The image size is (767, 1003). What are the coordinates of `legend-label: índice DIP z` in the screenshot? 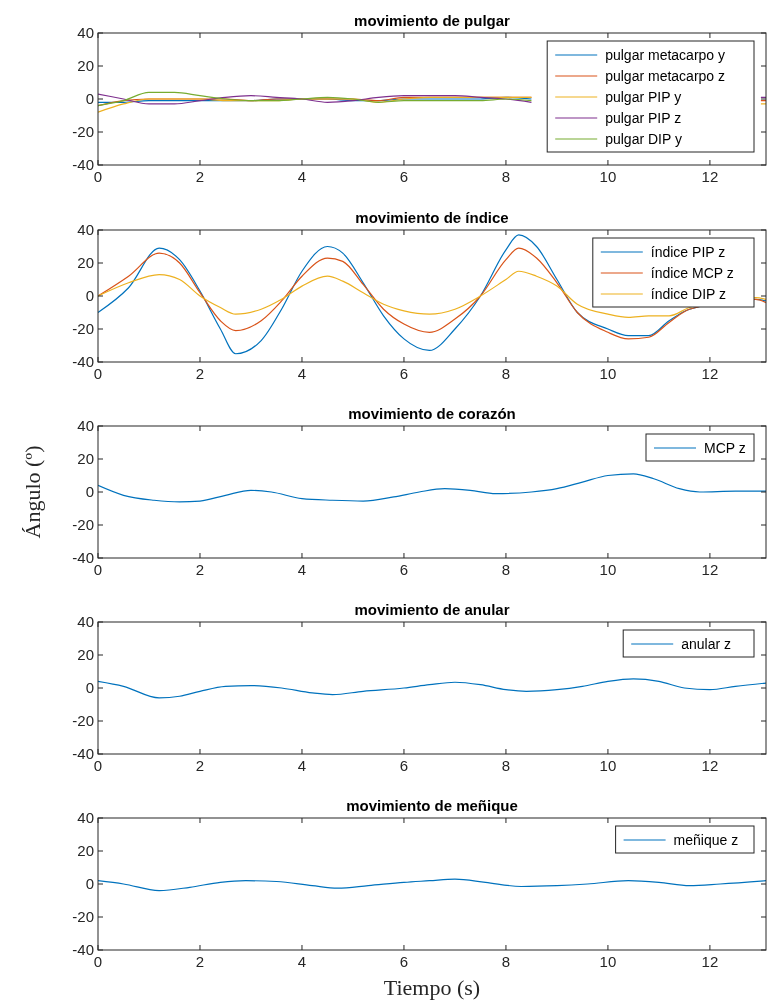 It's located at (688, 294).